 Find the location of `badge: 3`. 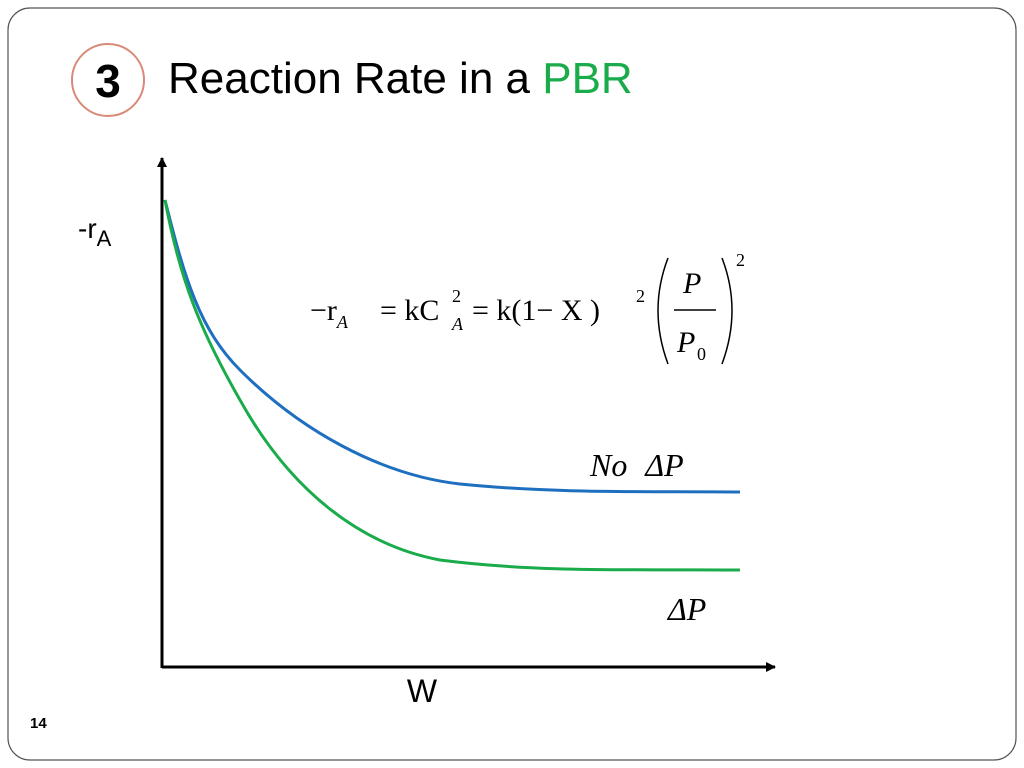

badge: 3 is located at coordinates (108, 81).